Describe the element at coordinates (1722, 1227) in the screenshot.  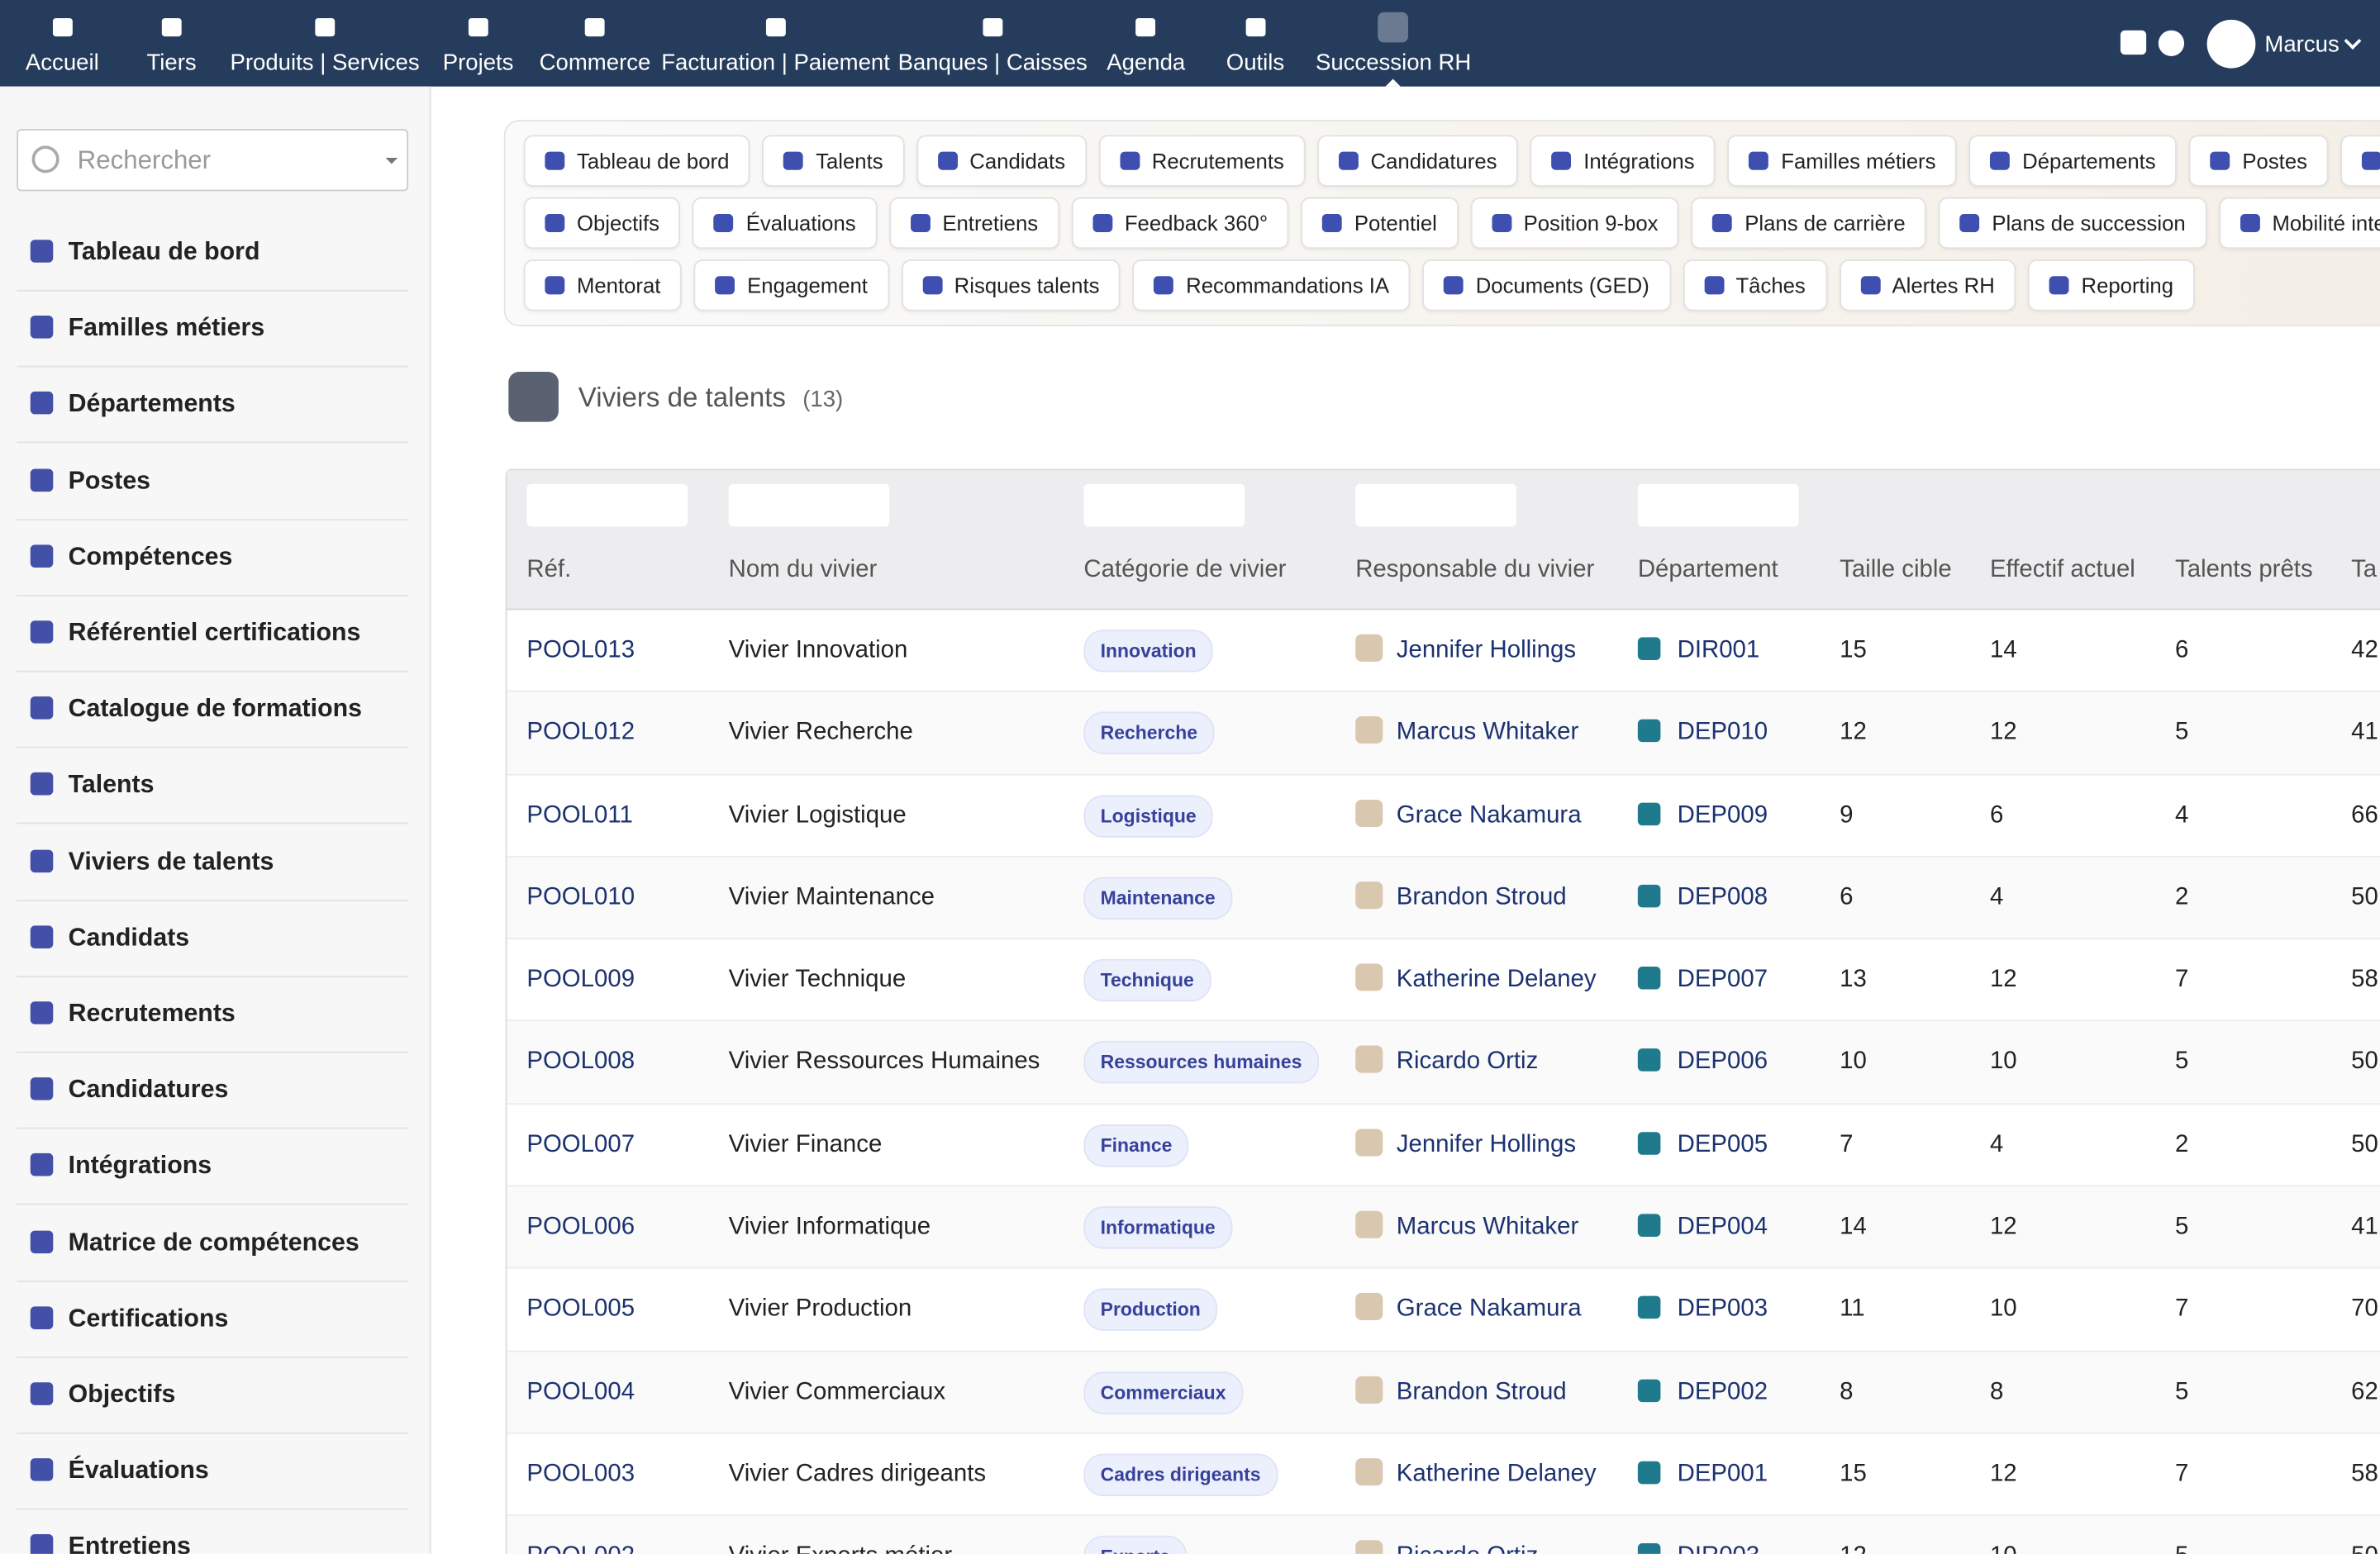
I see `department-code: DEP004` at that location.